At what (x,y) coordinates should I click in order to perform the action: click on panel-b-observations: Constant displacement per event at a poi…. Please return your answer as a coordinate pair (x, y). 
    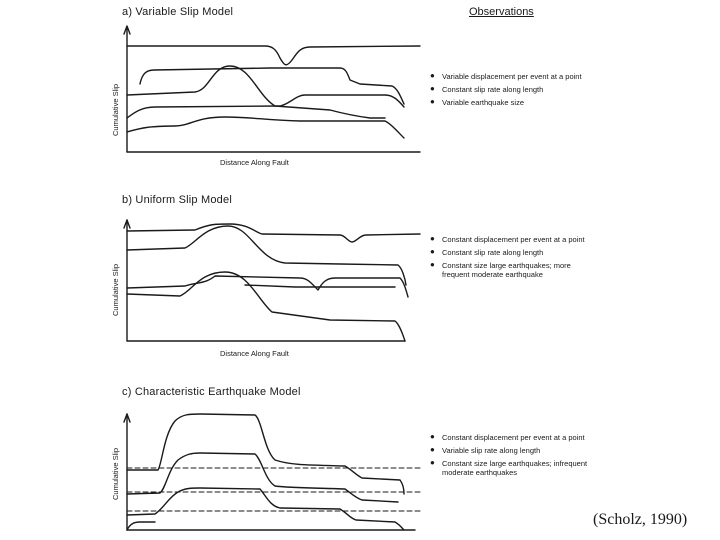
    Looking at the image, I should click on (516, 258).